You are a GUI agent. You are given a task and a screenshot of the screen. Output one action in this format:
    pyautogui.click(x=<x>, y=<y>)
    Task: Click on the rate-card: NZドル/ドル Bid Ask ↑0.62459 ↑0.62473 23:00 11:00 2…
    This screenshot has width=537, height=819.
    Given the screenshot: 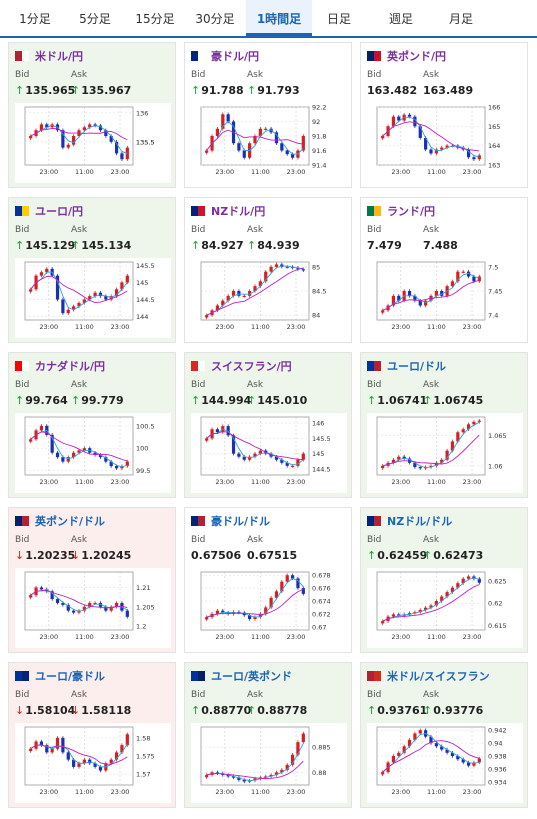 What is the action you would take?
    pyautogui.click(x=444, y=580)
    